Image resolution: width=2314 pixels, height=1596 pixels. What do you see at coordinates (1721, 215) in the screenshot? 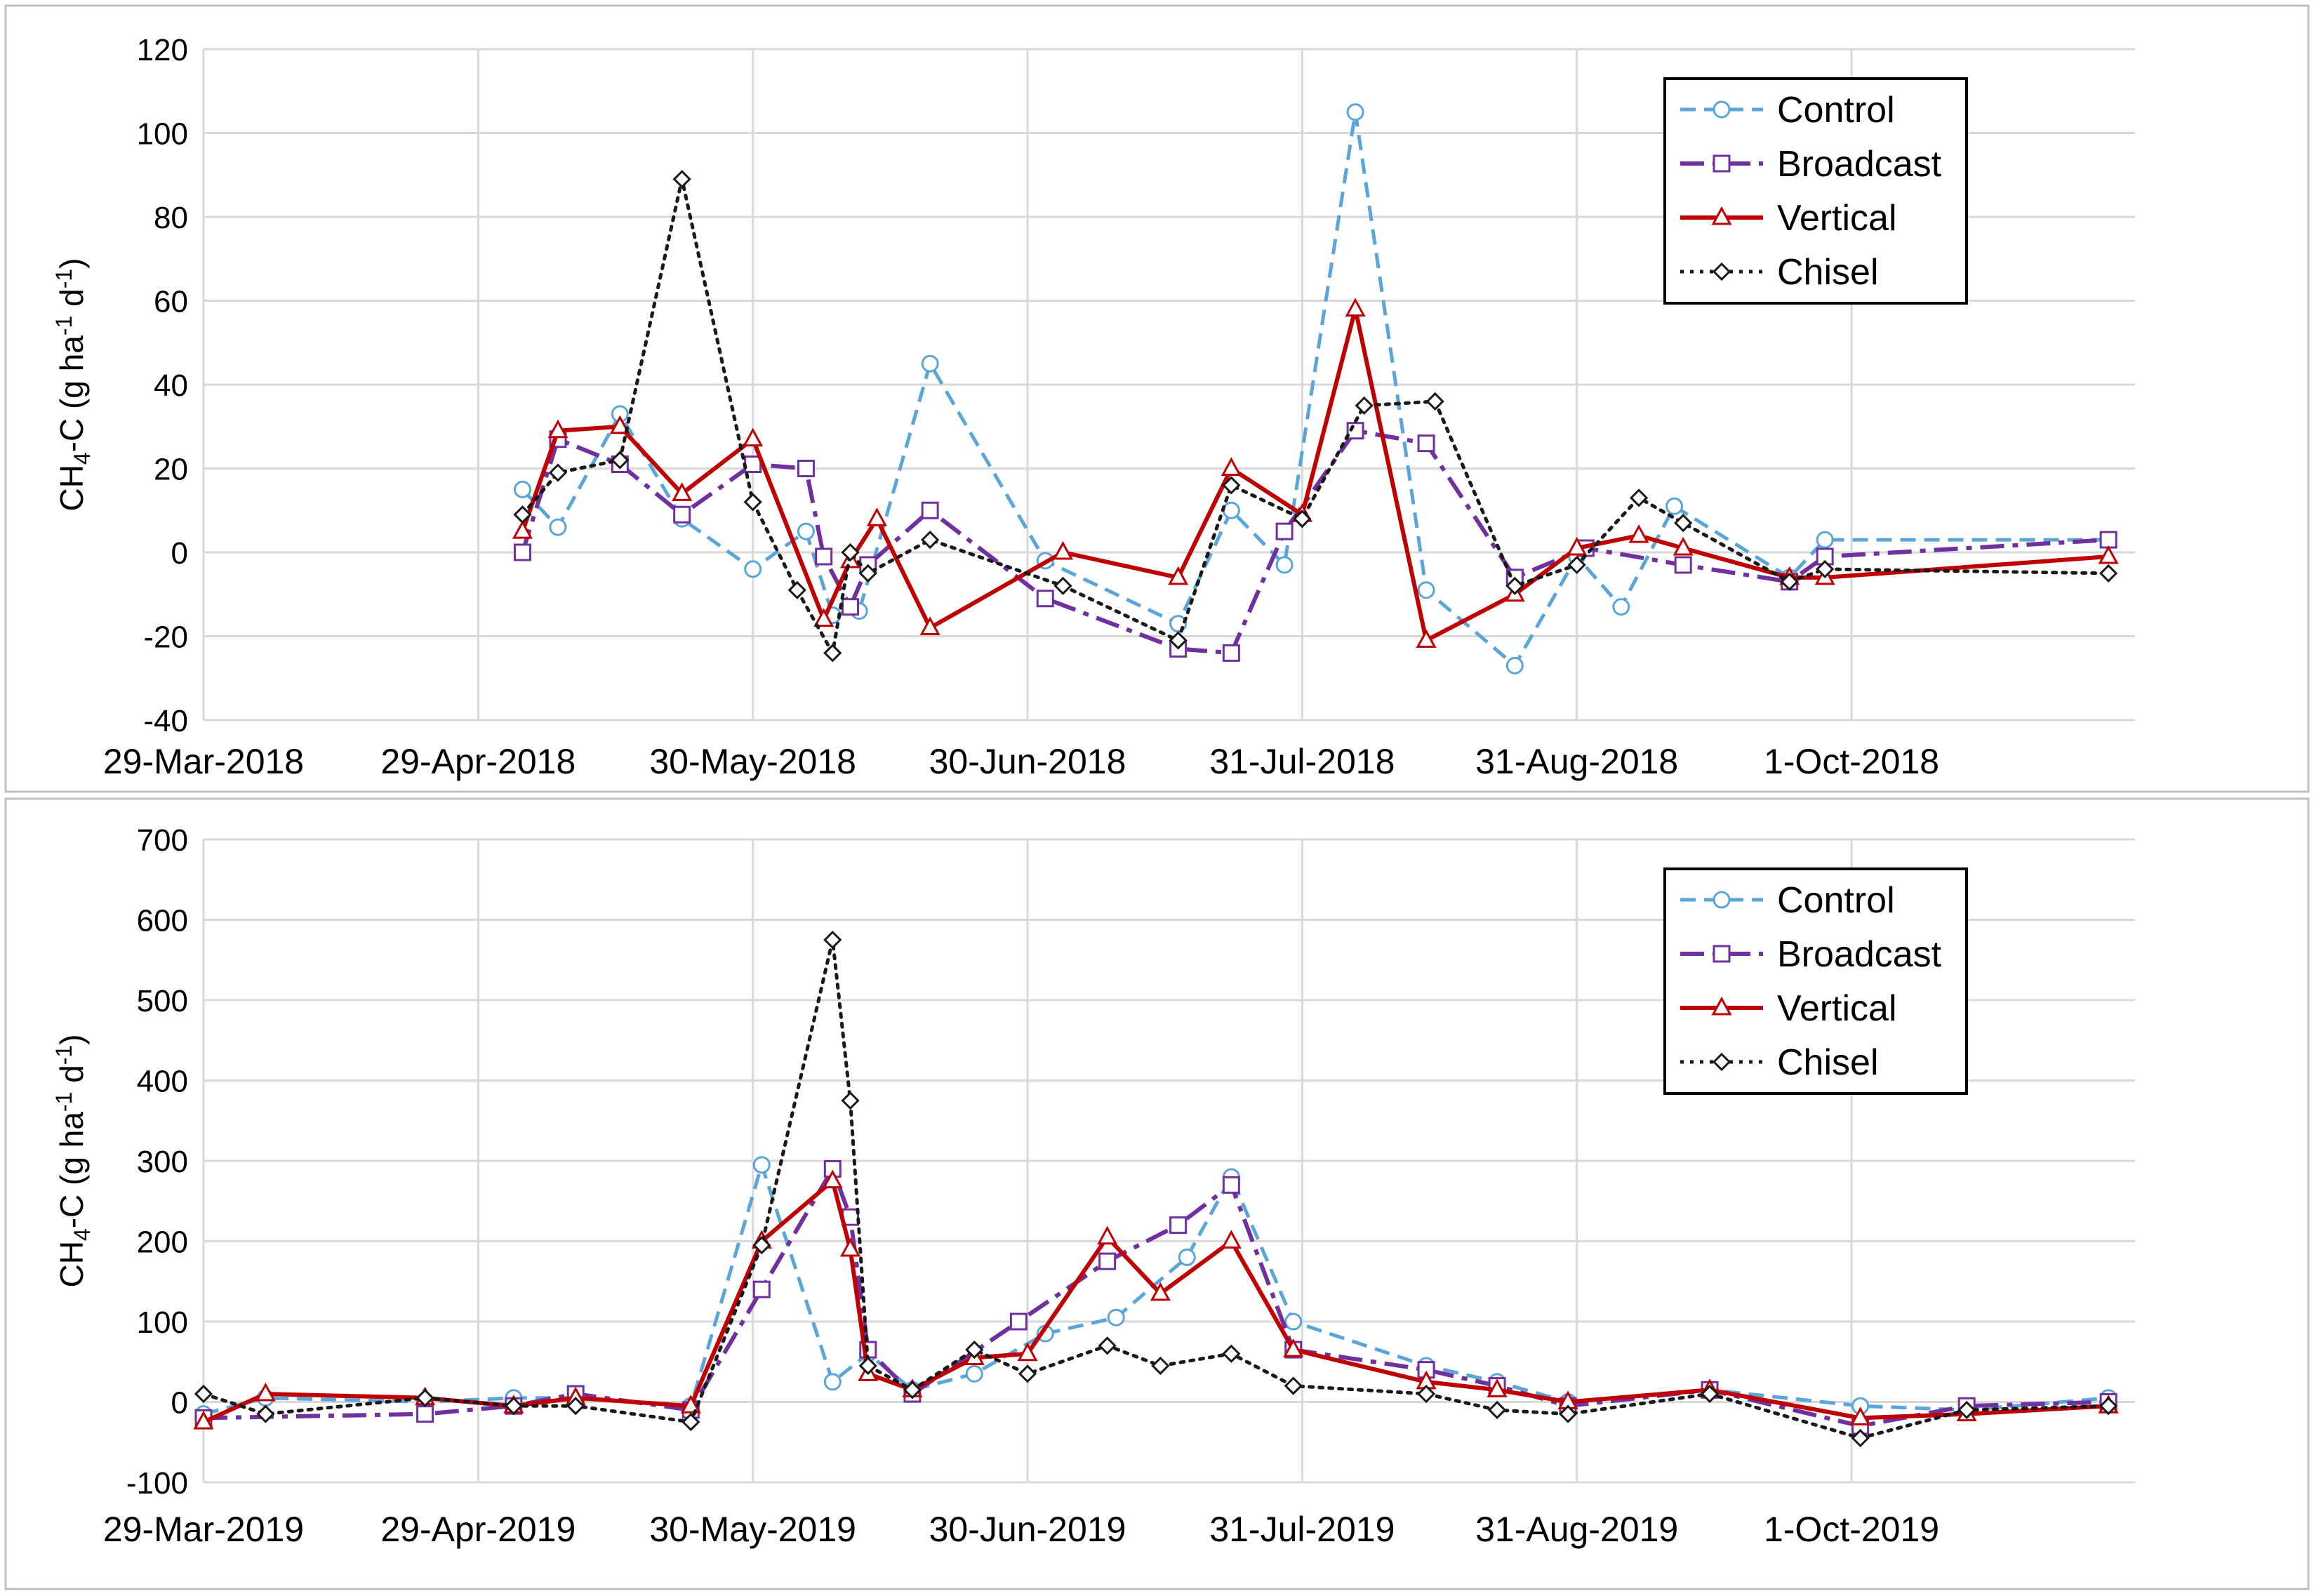
I see `legend-marker-vertical` at bounding box center [1721, 215].